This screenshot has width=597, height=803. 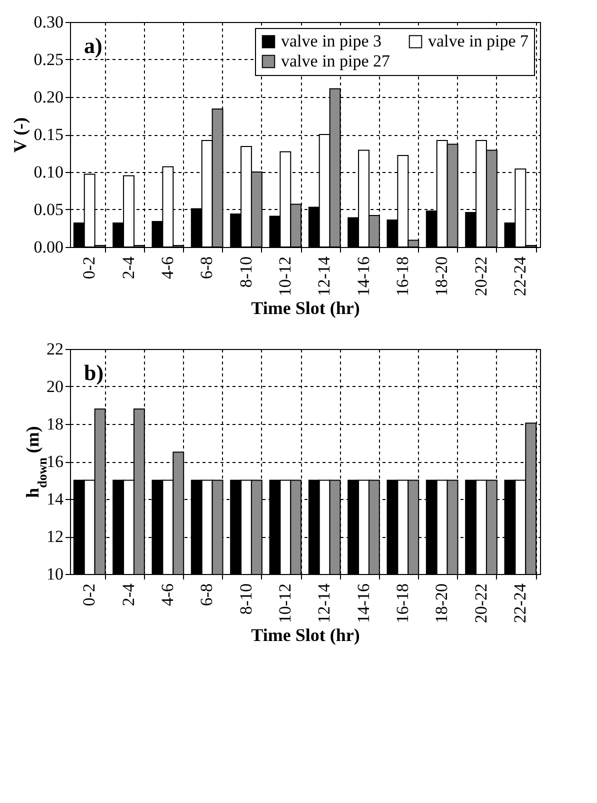 I want to click on y-tick-label: 0.15, so click(x=49, y=134).